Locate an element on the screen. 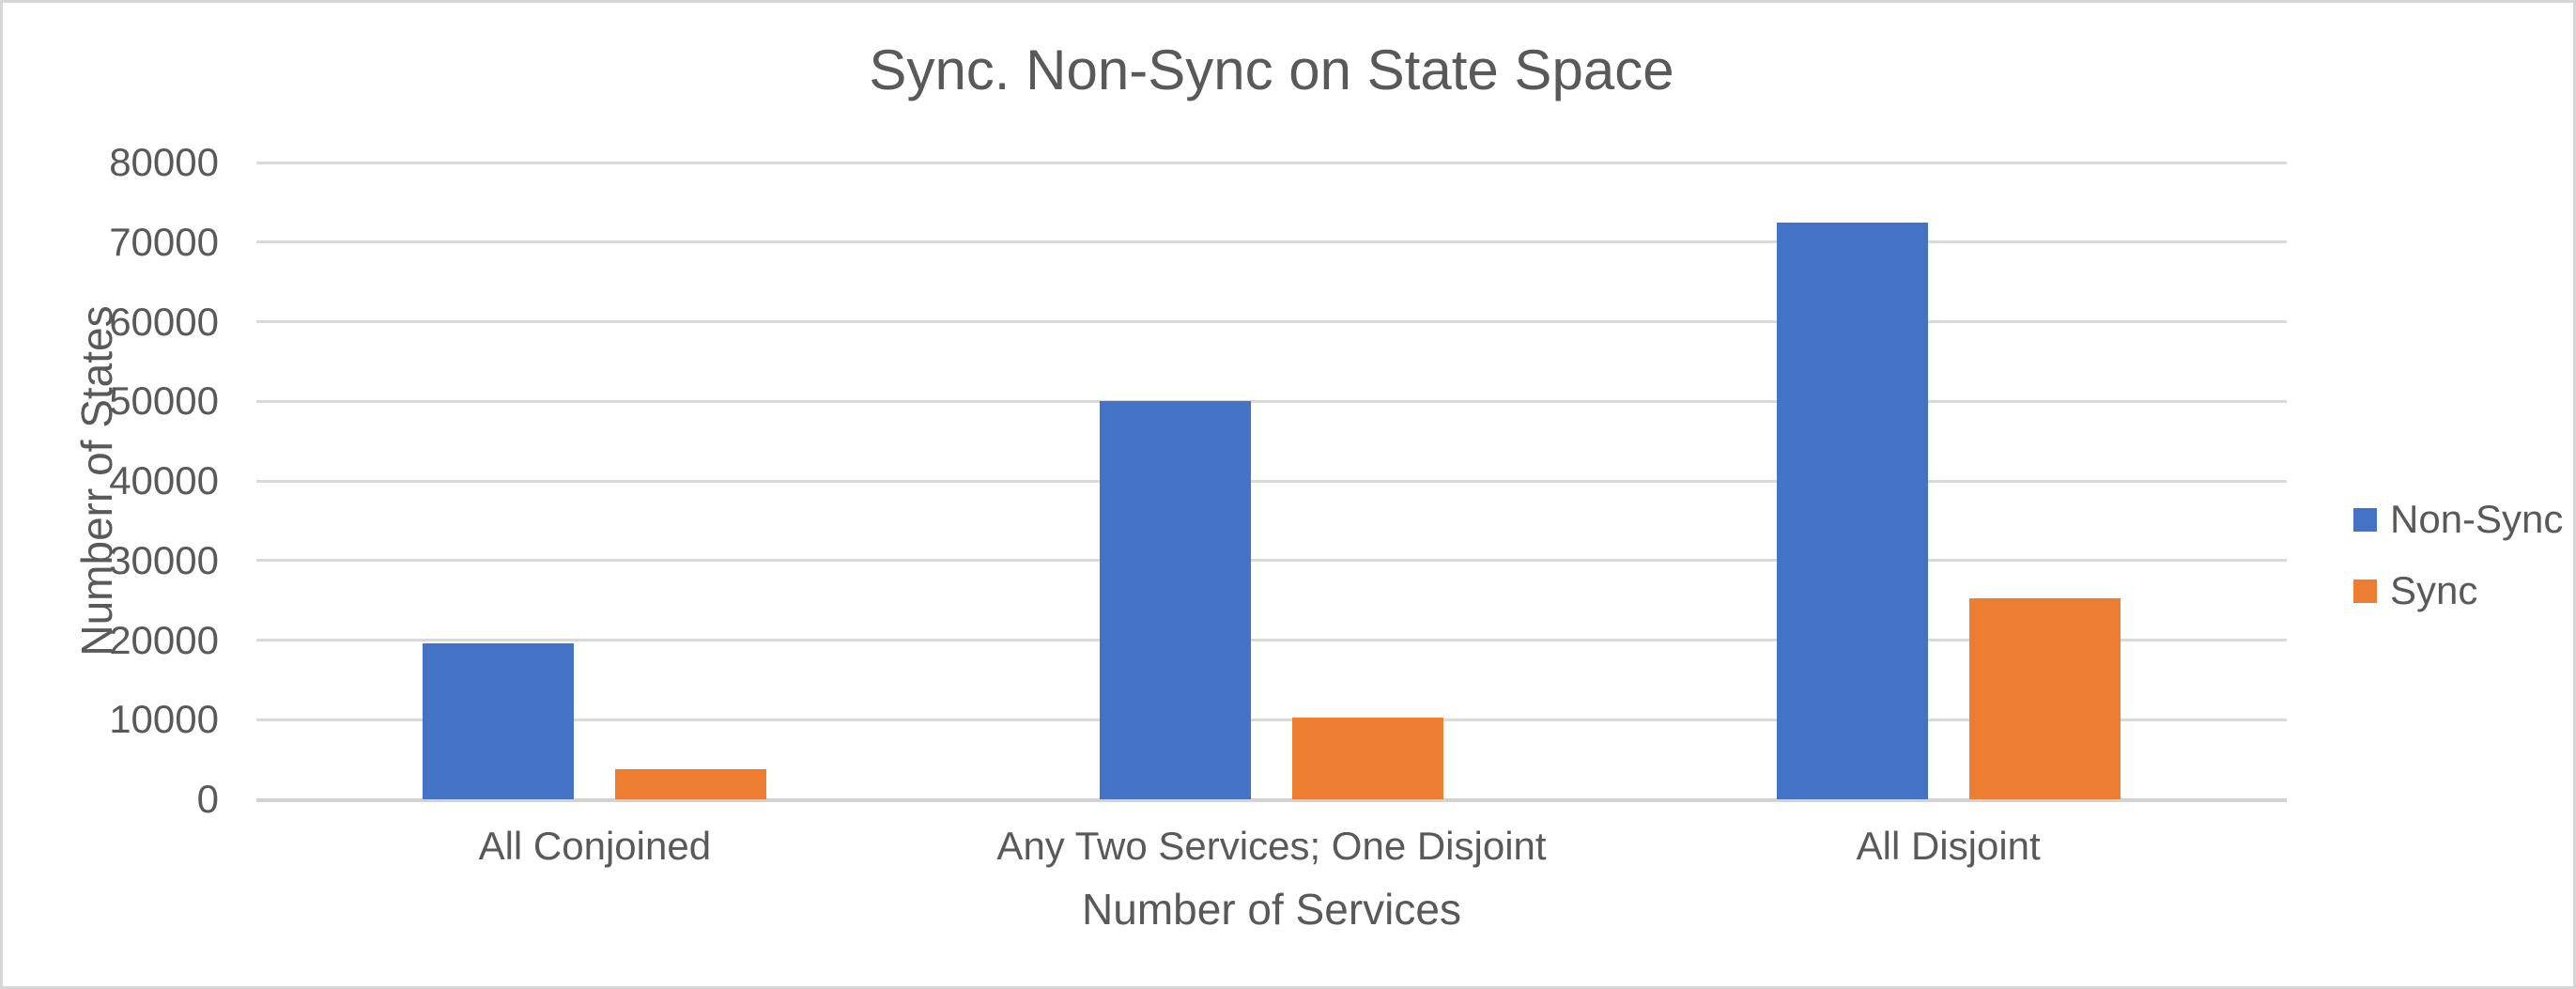  legend-item-non-sync: Non-Sync is located at coordinates (2458, 519).